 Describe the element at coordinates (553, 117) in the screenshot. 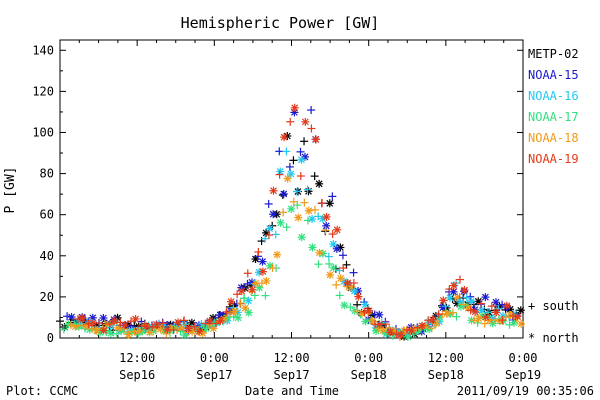

I see `legend-entry: NOAA-17` at that location.